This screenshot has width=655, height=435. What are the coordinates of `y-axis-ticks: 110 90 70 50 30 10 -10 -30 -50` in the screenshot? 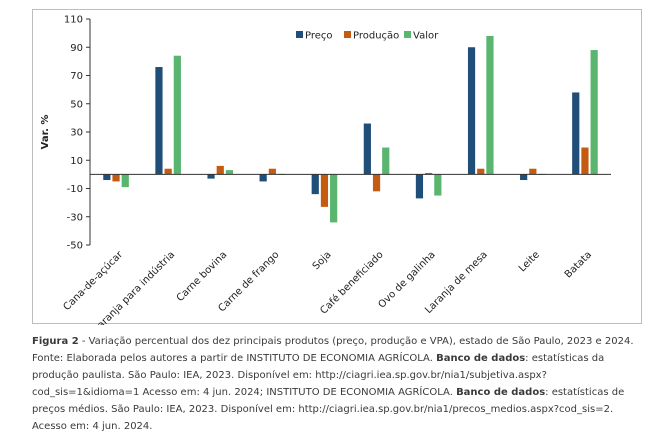 It's located at (77, 133).